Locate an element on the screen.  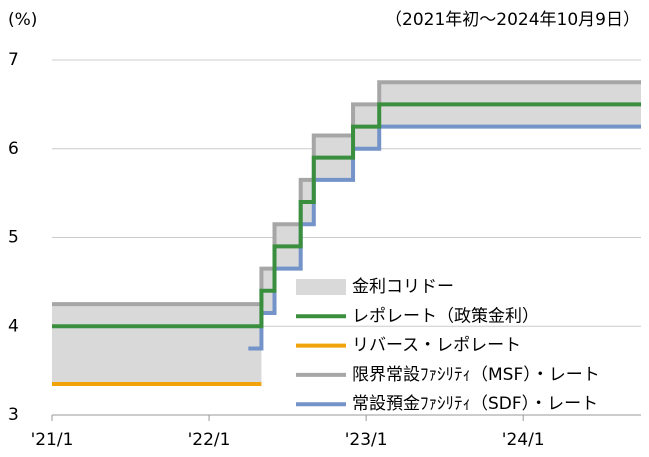
y-tick-label: 7 is located at coordinates (13, 60).